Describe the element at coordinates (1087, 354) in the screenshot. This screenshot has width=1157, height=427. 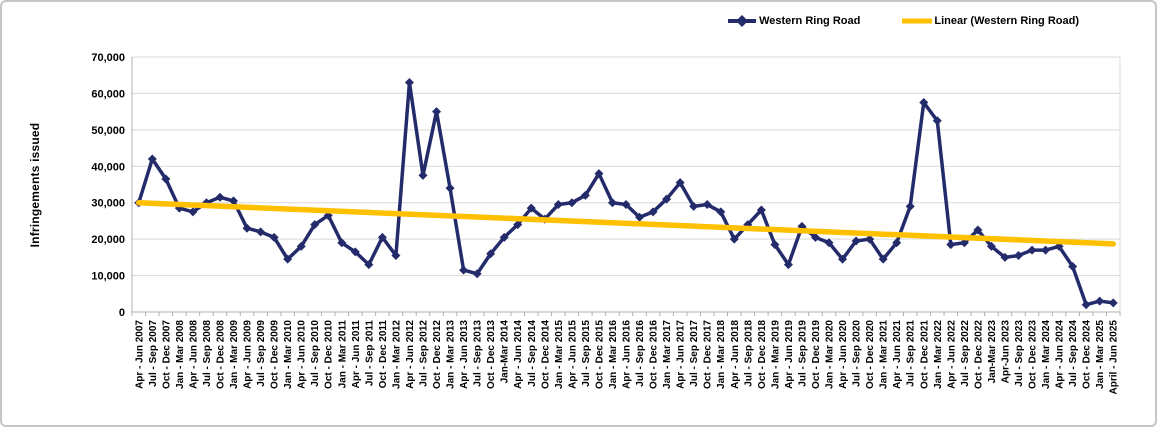
I see `x-tick-label: Oct - Dec 2024` at that location.